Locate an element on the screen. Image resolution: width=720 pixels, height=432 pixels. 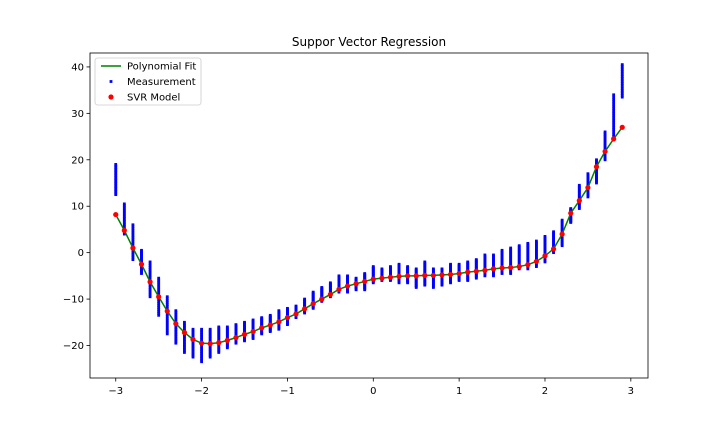
x-tick-label: −3 is located at coordinates (115, 391).